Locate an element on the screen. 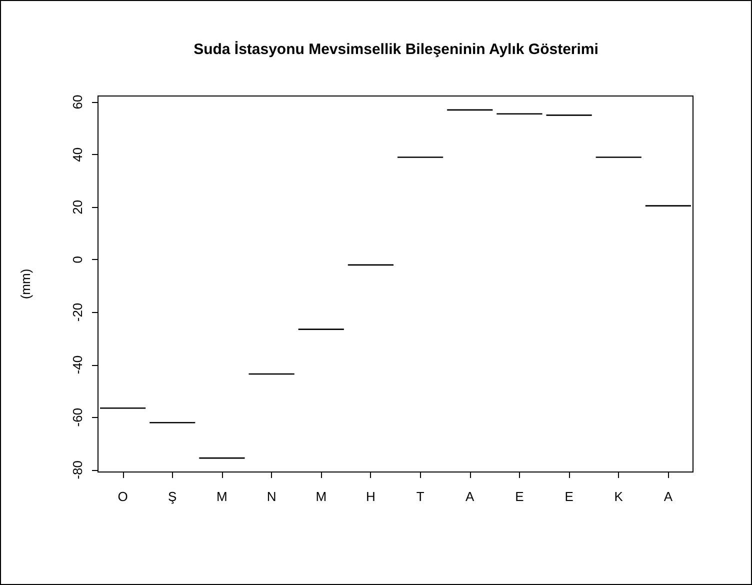 The height and width of the screenshot is (585, 752). x-tick-label: O is located at coordinates (123, 496).